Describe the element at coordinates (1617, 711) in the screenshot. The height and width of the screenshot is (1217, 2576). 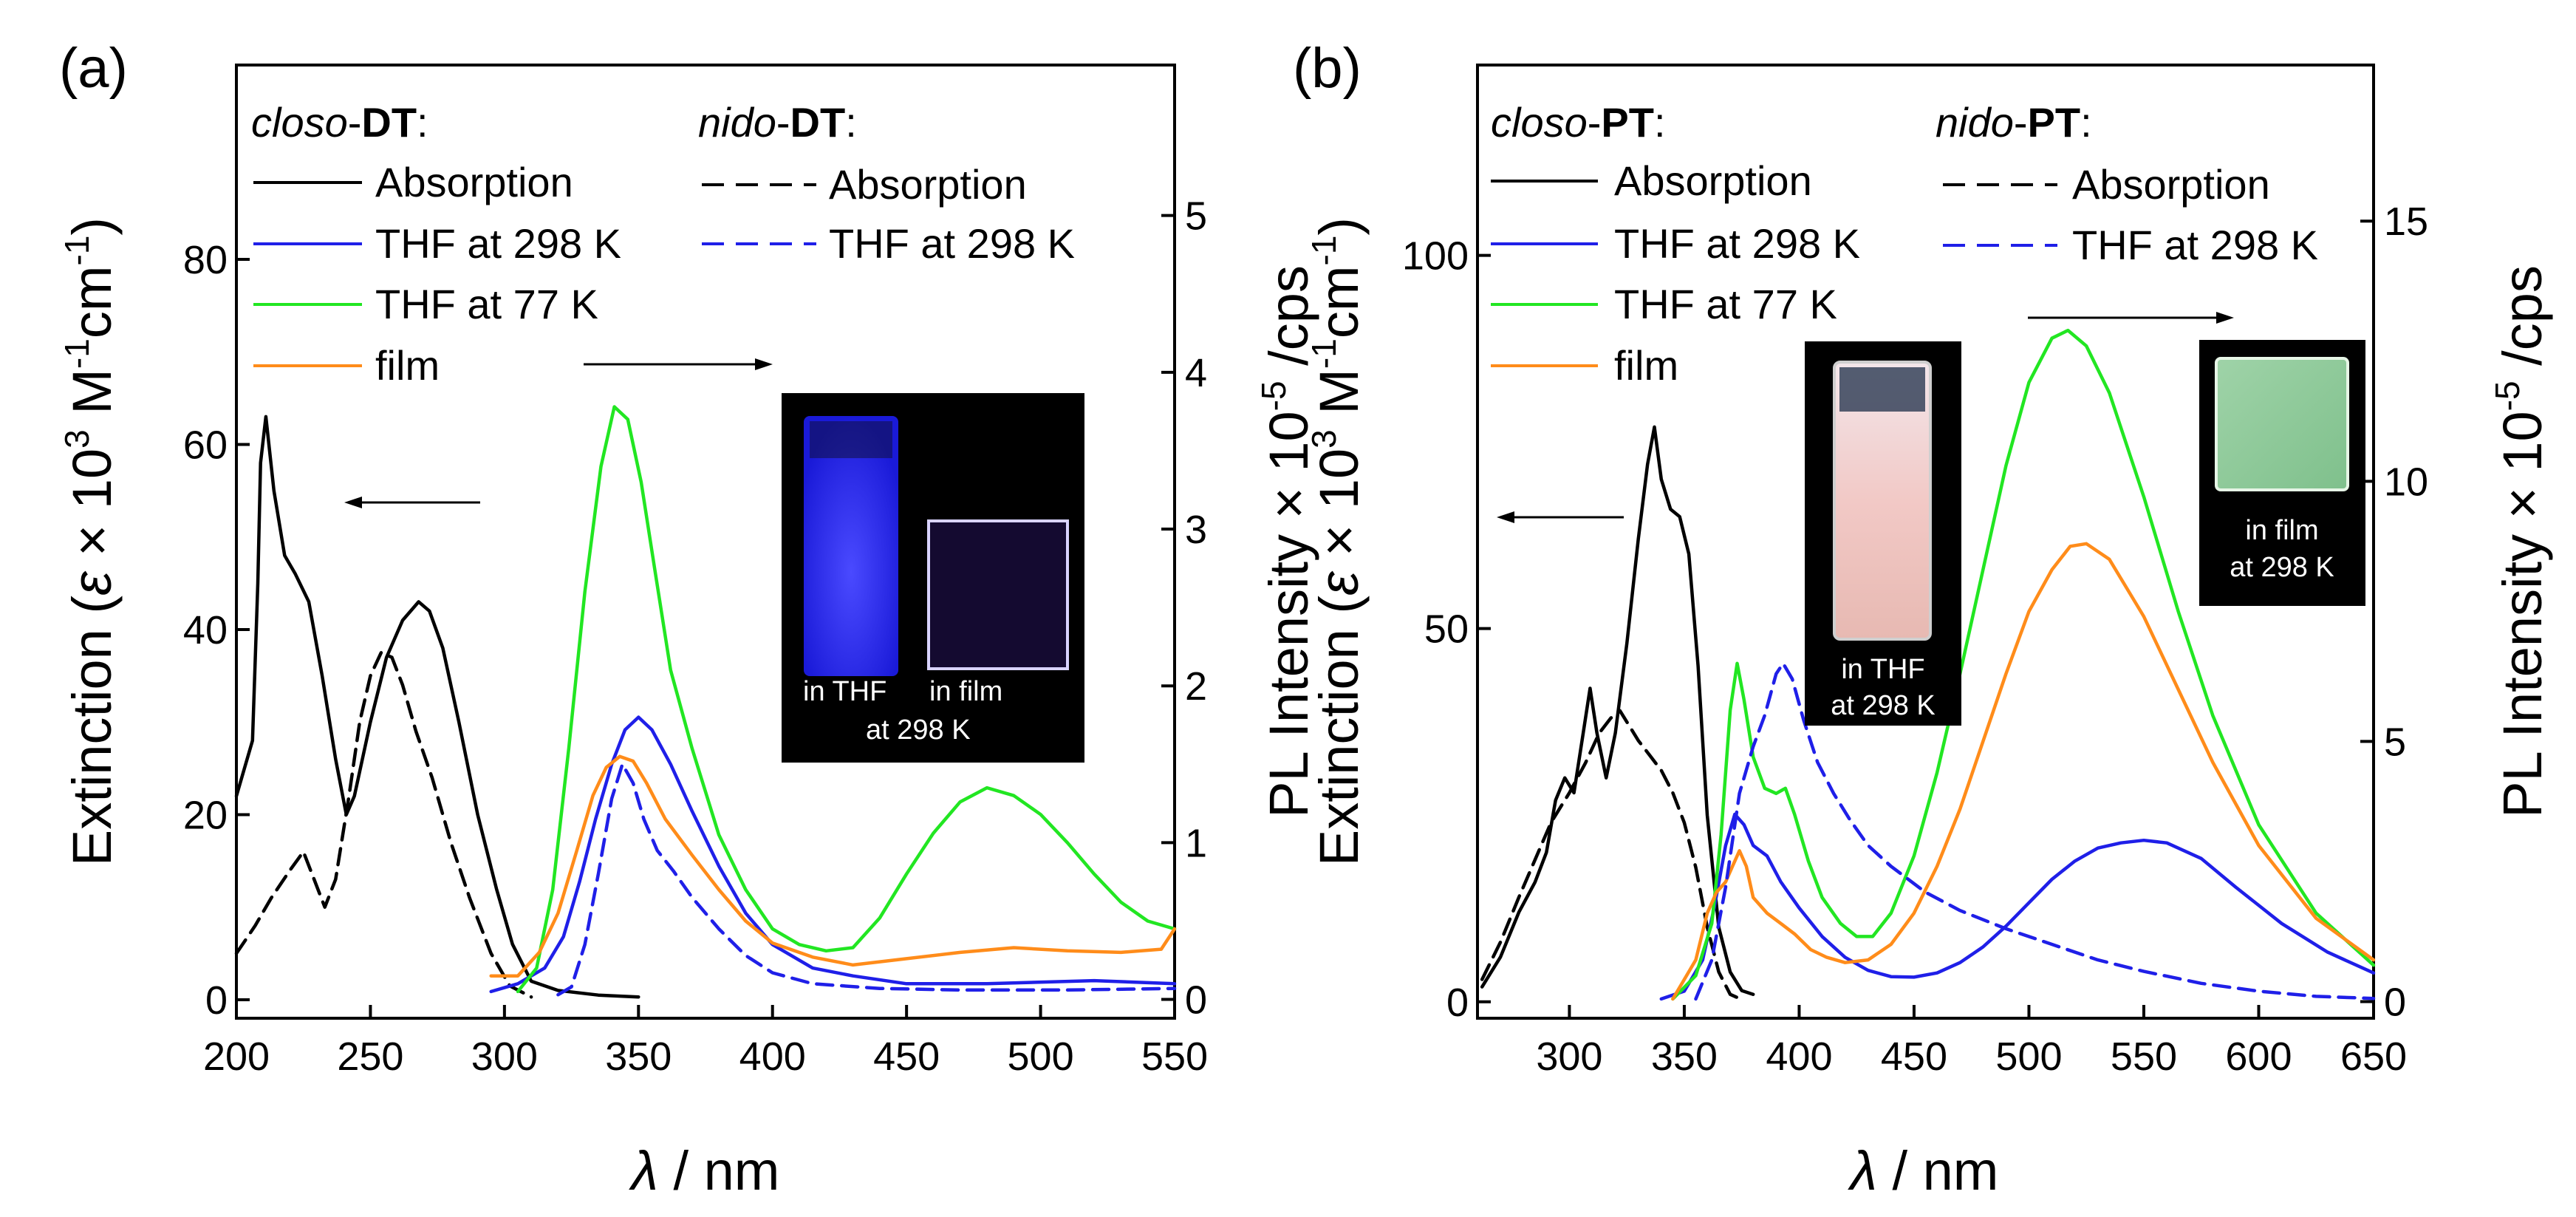
I see `series-b-closo-absorption` at that location.